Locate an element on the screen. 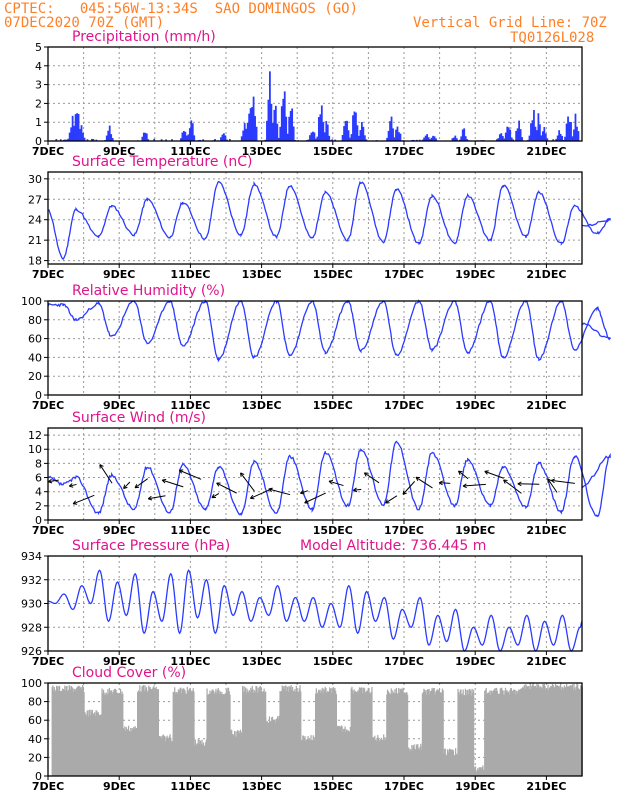  y-tick-label: 80 is located at coordinates (35, 320).